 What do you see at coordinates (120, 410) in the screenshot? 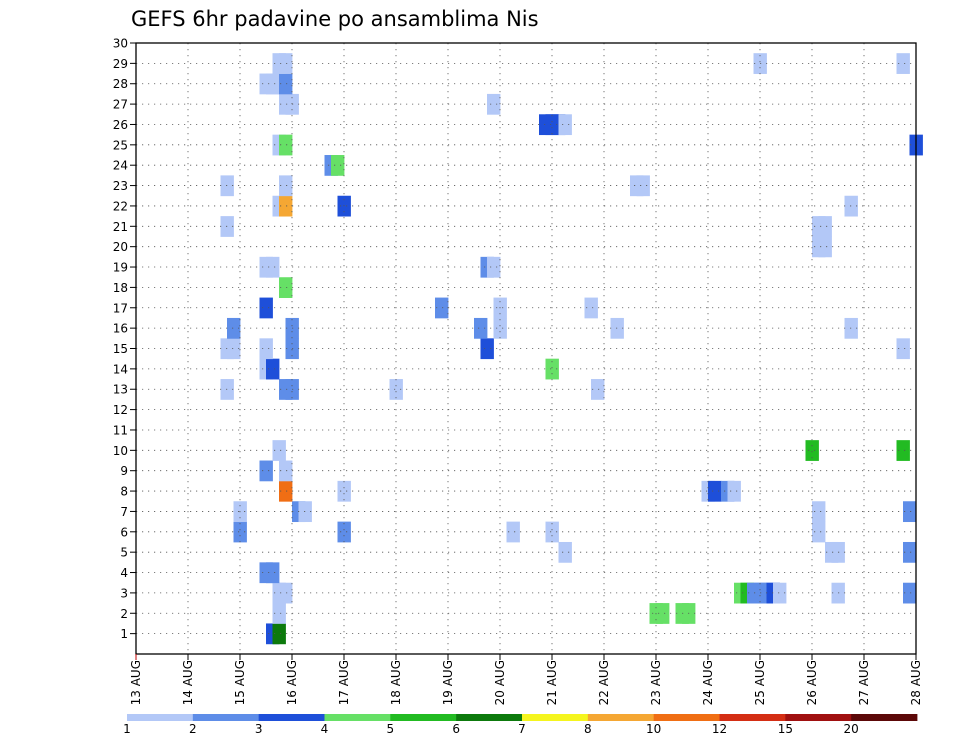
I see `y-tick-label: 12` at bounding box center [120, 410].